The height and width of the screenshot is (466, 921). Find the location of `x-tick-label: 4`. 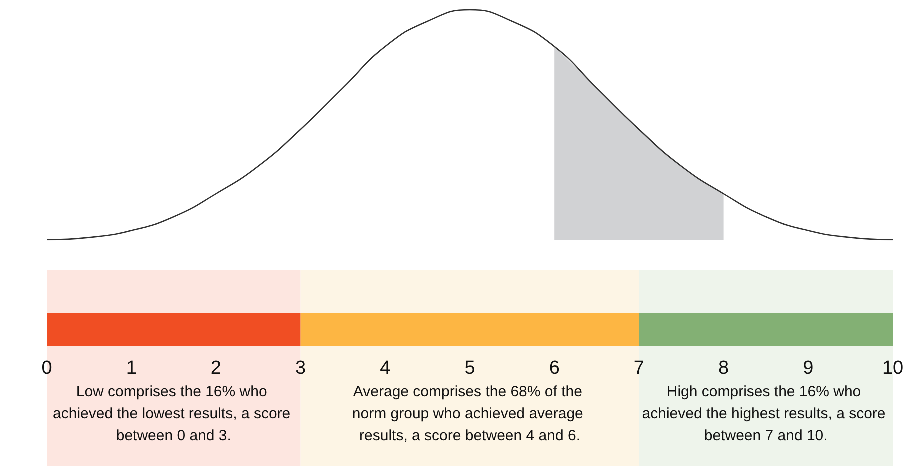

x-tick-label: 4 is located at coordinates (386, 368).